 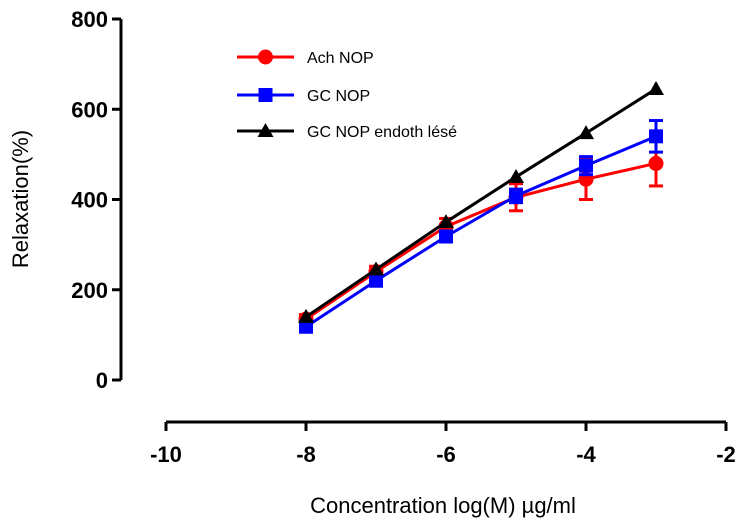 I want to click on x-tick-label: -4, so click(x=586, y=454).